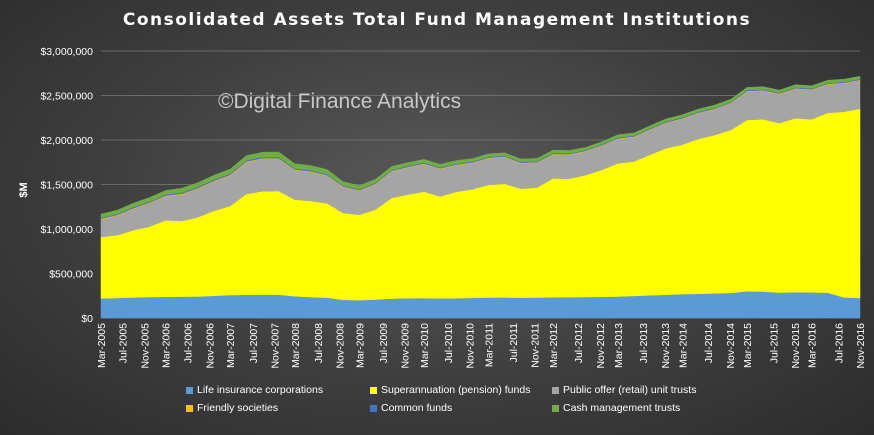  Describe the element at coordinates (813, 345) in the screenshot. I see `x-tick-label: Mar-2016` at that location.